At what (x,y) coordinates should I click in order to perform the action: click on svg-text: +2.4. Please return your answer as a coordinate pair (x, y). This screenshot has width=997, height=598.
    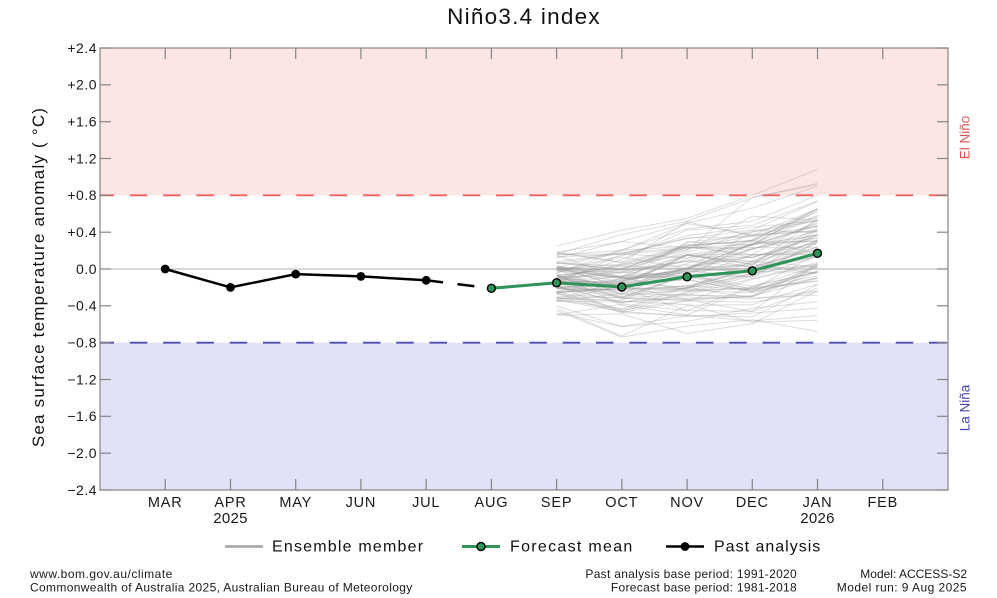
    Looking at the image, I should click on (82, 48).